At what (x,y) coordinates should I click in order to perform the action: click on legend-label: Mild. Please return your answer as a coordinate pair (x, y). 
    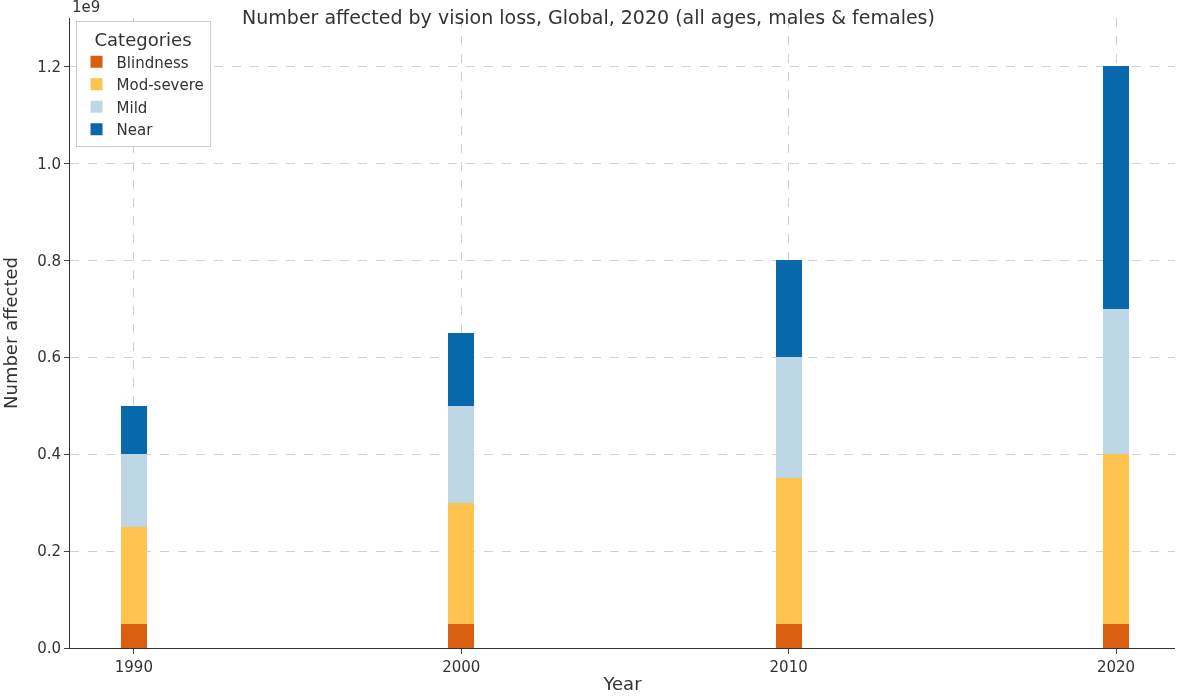
    Looking at the image, I should click on (132, 107).